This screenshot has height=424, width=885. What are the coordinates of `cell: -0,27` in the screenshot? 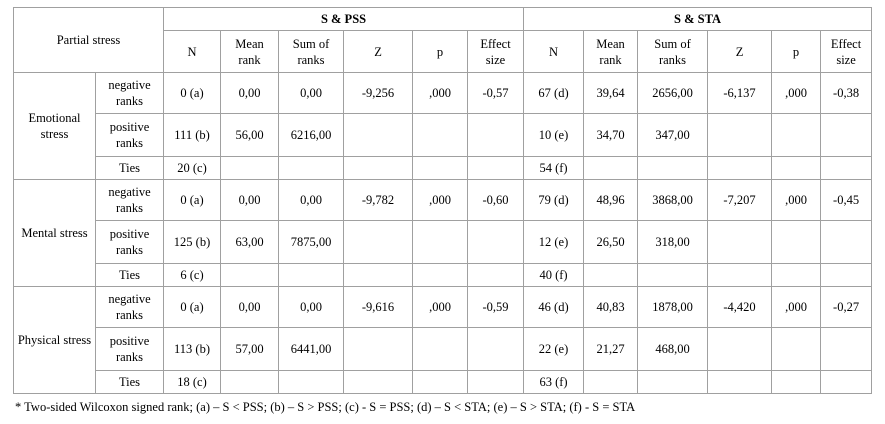 It's located at (846, 307).